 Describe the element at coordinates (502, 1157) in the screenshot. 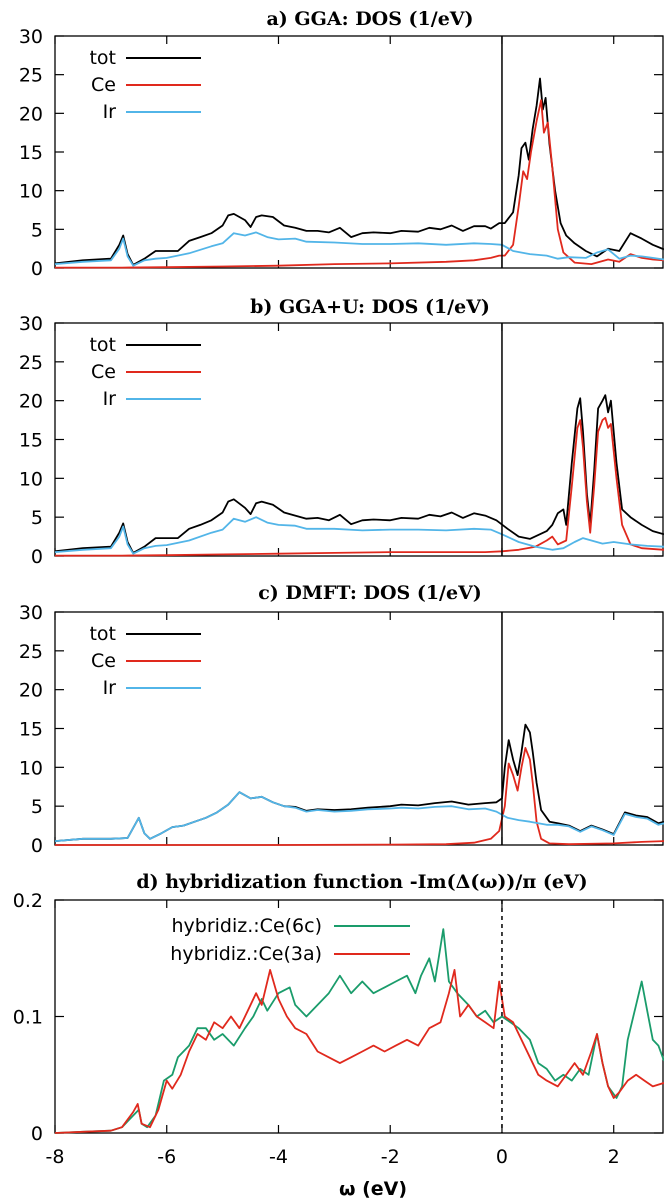

I see `x-tick-label: 0` at that location.